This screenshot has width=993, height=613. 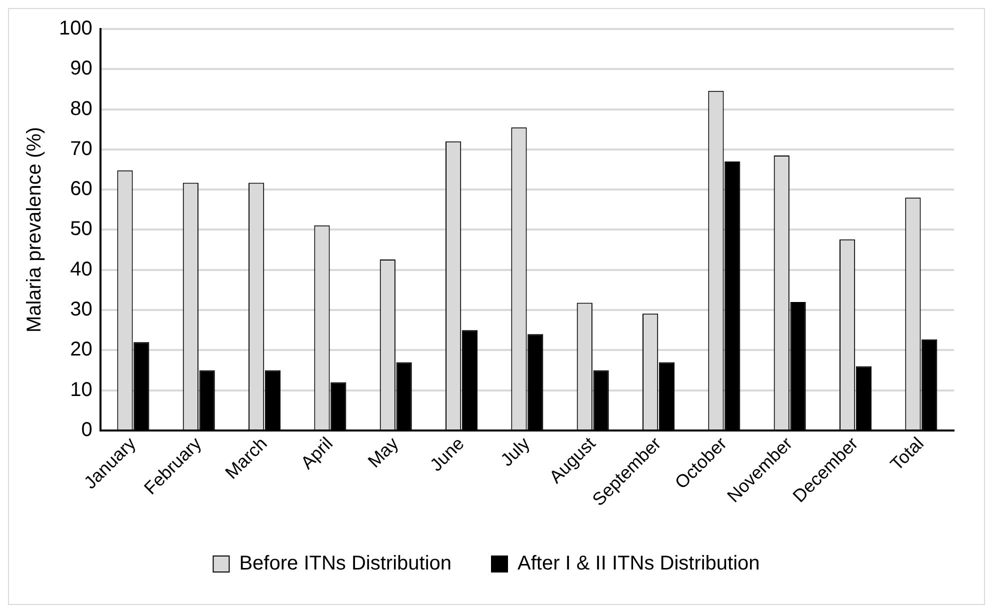 I want to click on y-tick-label: 90, so click(x=81, y=69).